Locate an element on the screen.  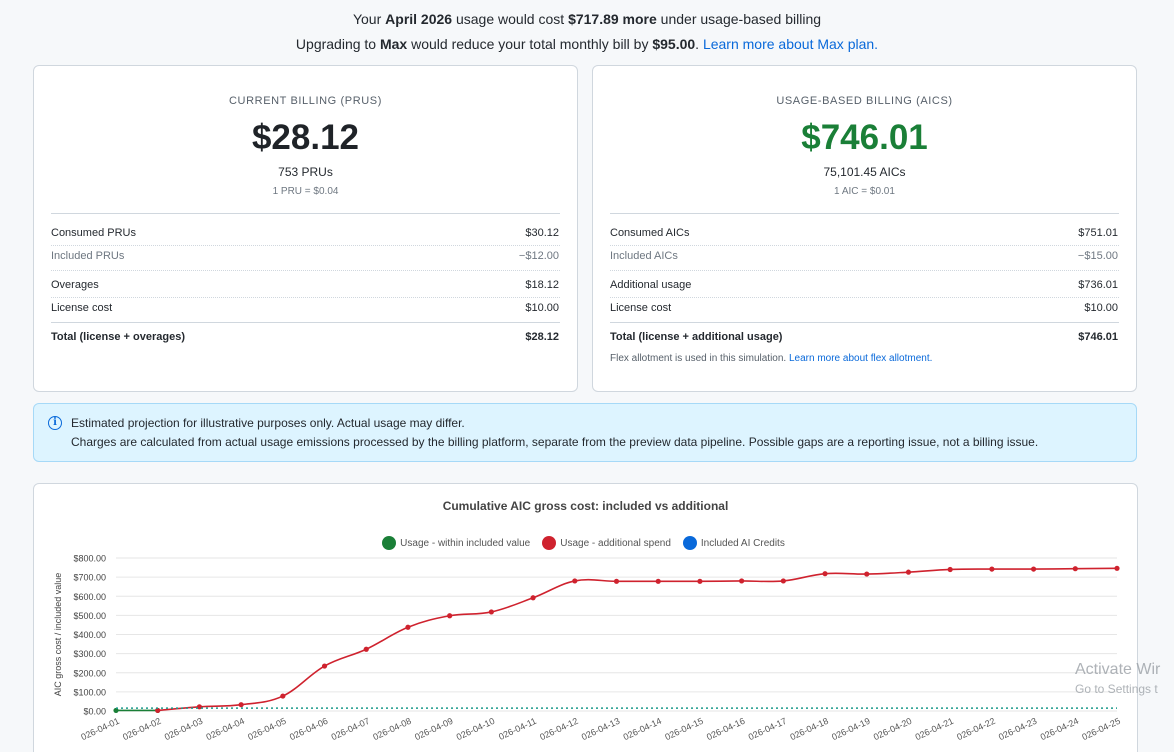
card-kicker: USAGE-BASED BILLING (AICS) is located at coordinates (864, 101).